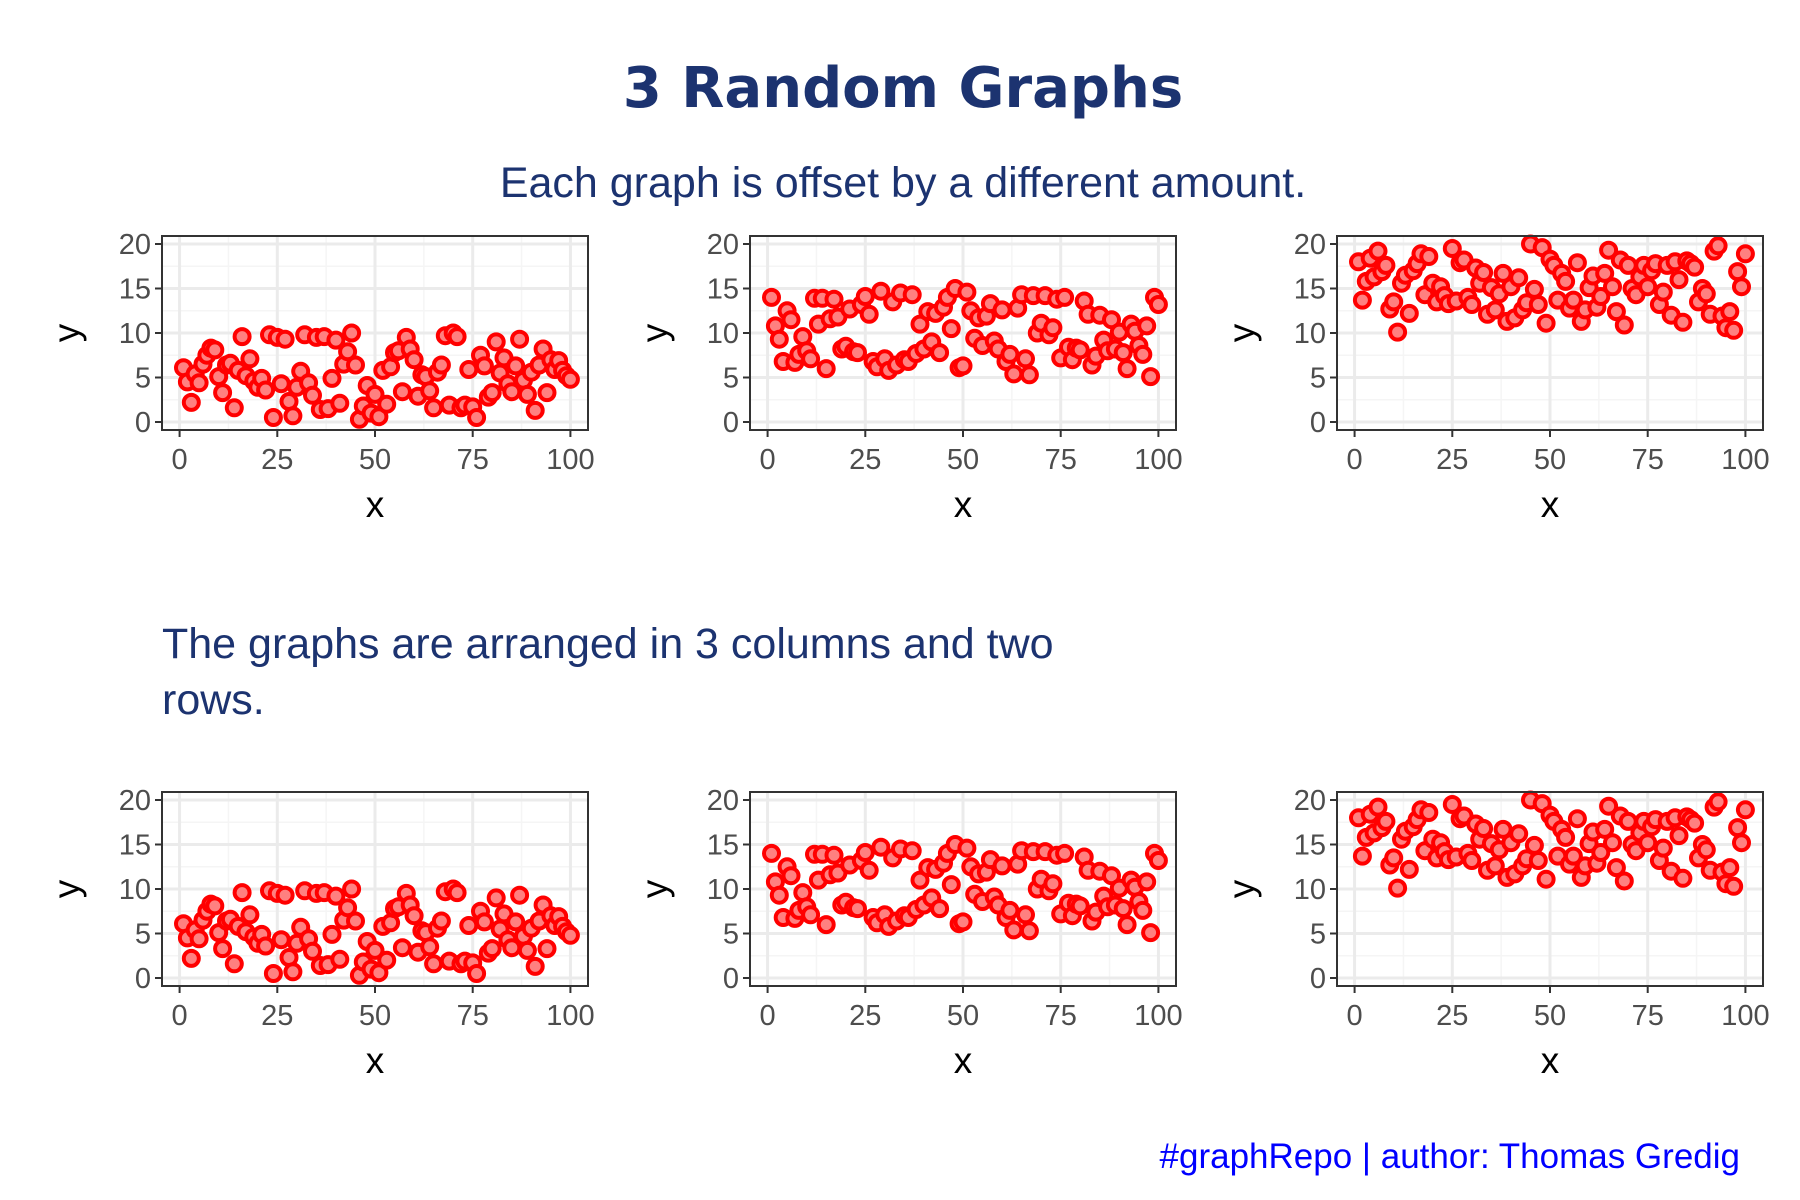 The height and width of the screenshot is (1200, 1800). I want to click on figure-caption: #graphRepo | author: Thomas Gredig, so click(1450, 1156).